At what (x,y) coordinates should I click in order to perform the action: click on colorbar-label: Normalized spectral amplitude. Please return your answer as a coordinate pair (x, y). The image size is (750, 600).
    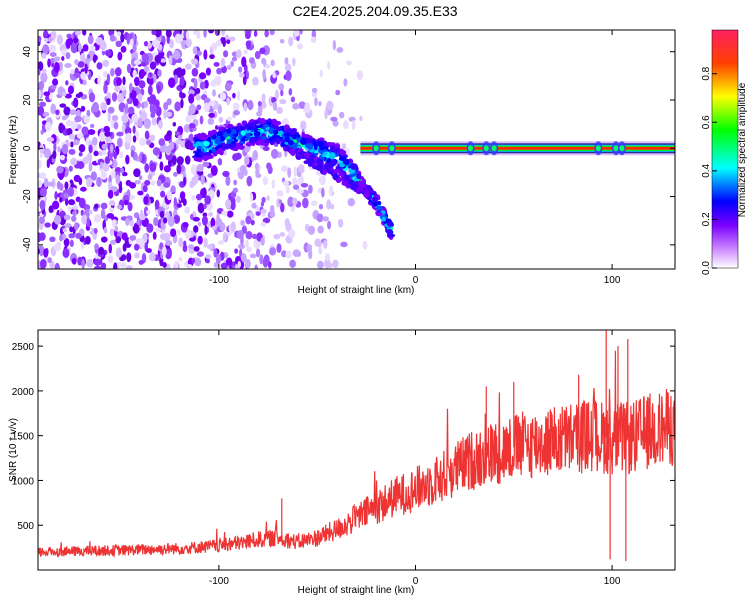
    Looking at the image, I should click on (742, 149).